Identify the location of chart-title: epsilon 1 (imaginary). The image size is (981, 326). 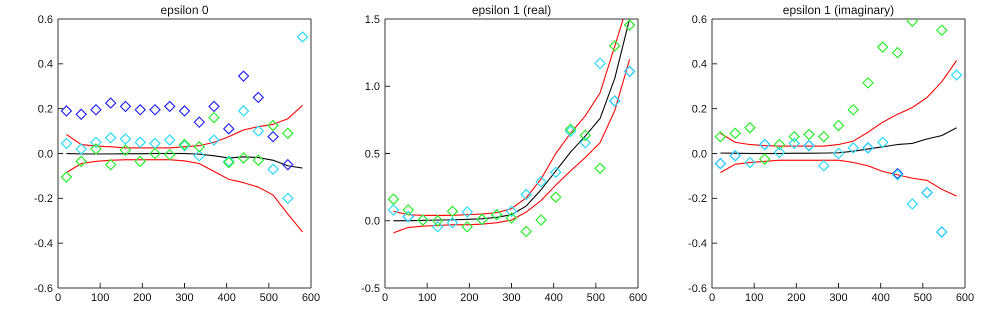
(839, 10).